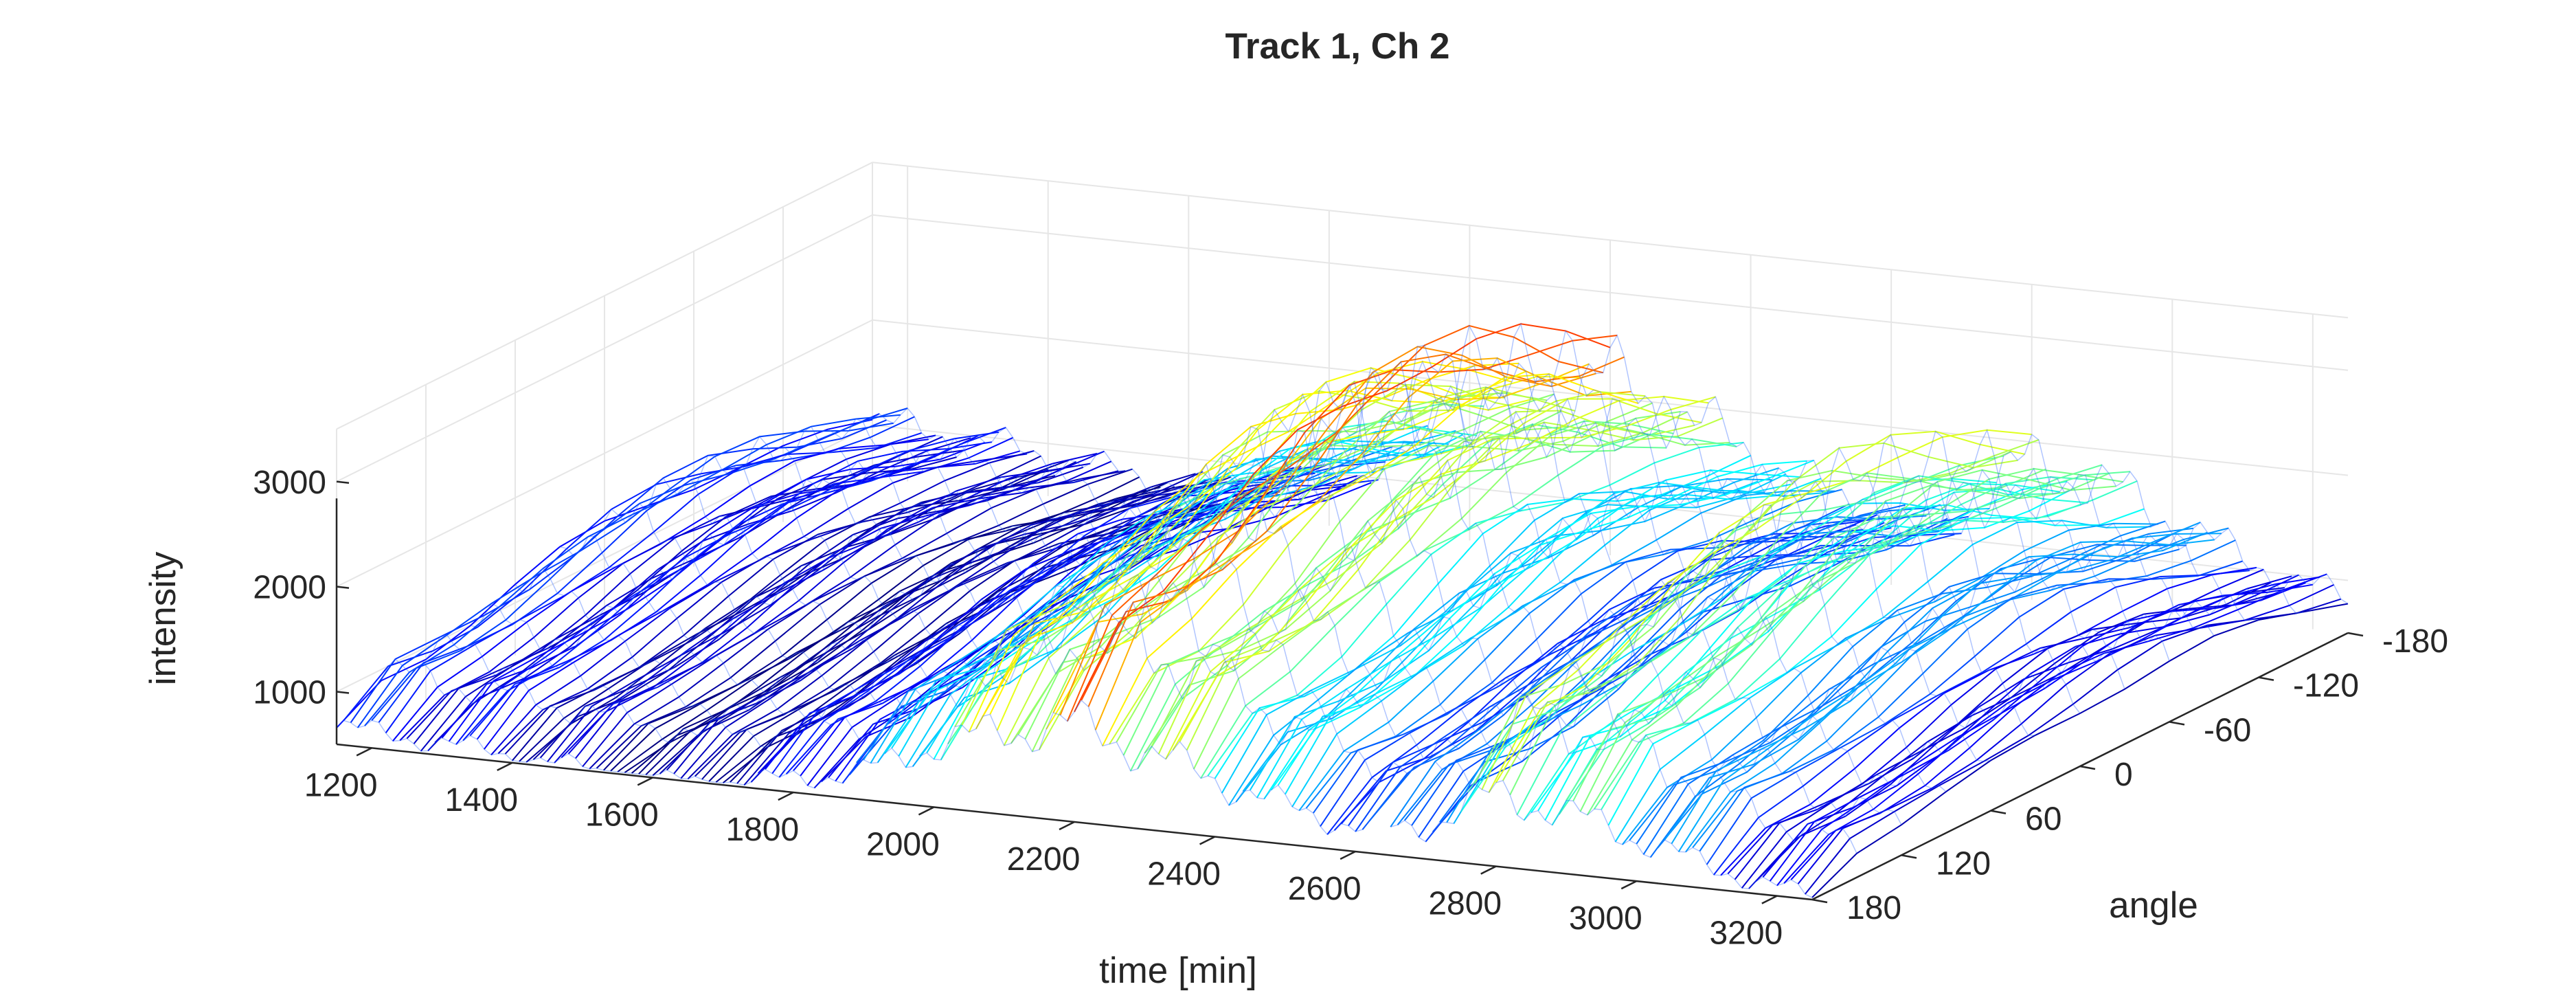  Describe the element at coordinates (2415, 641) in the screenshot. I see `y-tick-label: -180` at that location.